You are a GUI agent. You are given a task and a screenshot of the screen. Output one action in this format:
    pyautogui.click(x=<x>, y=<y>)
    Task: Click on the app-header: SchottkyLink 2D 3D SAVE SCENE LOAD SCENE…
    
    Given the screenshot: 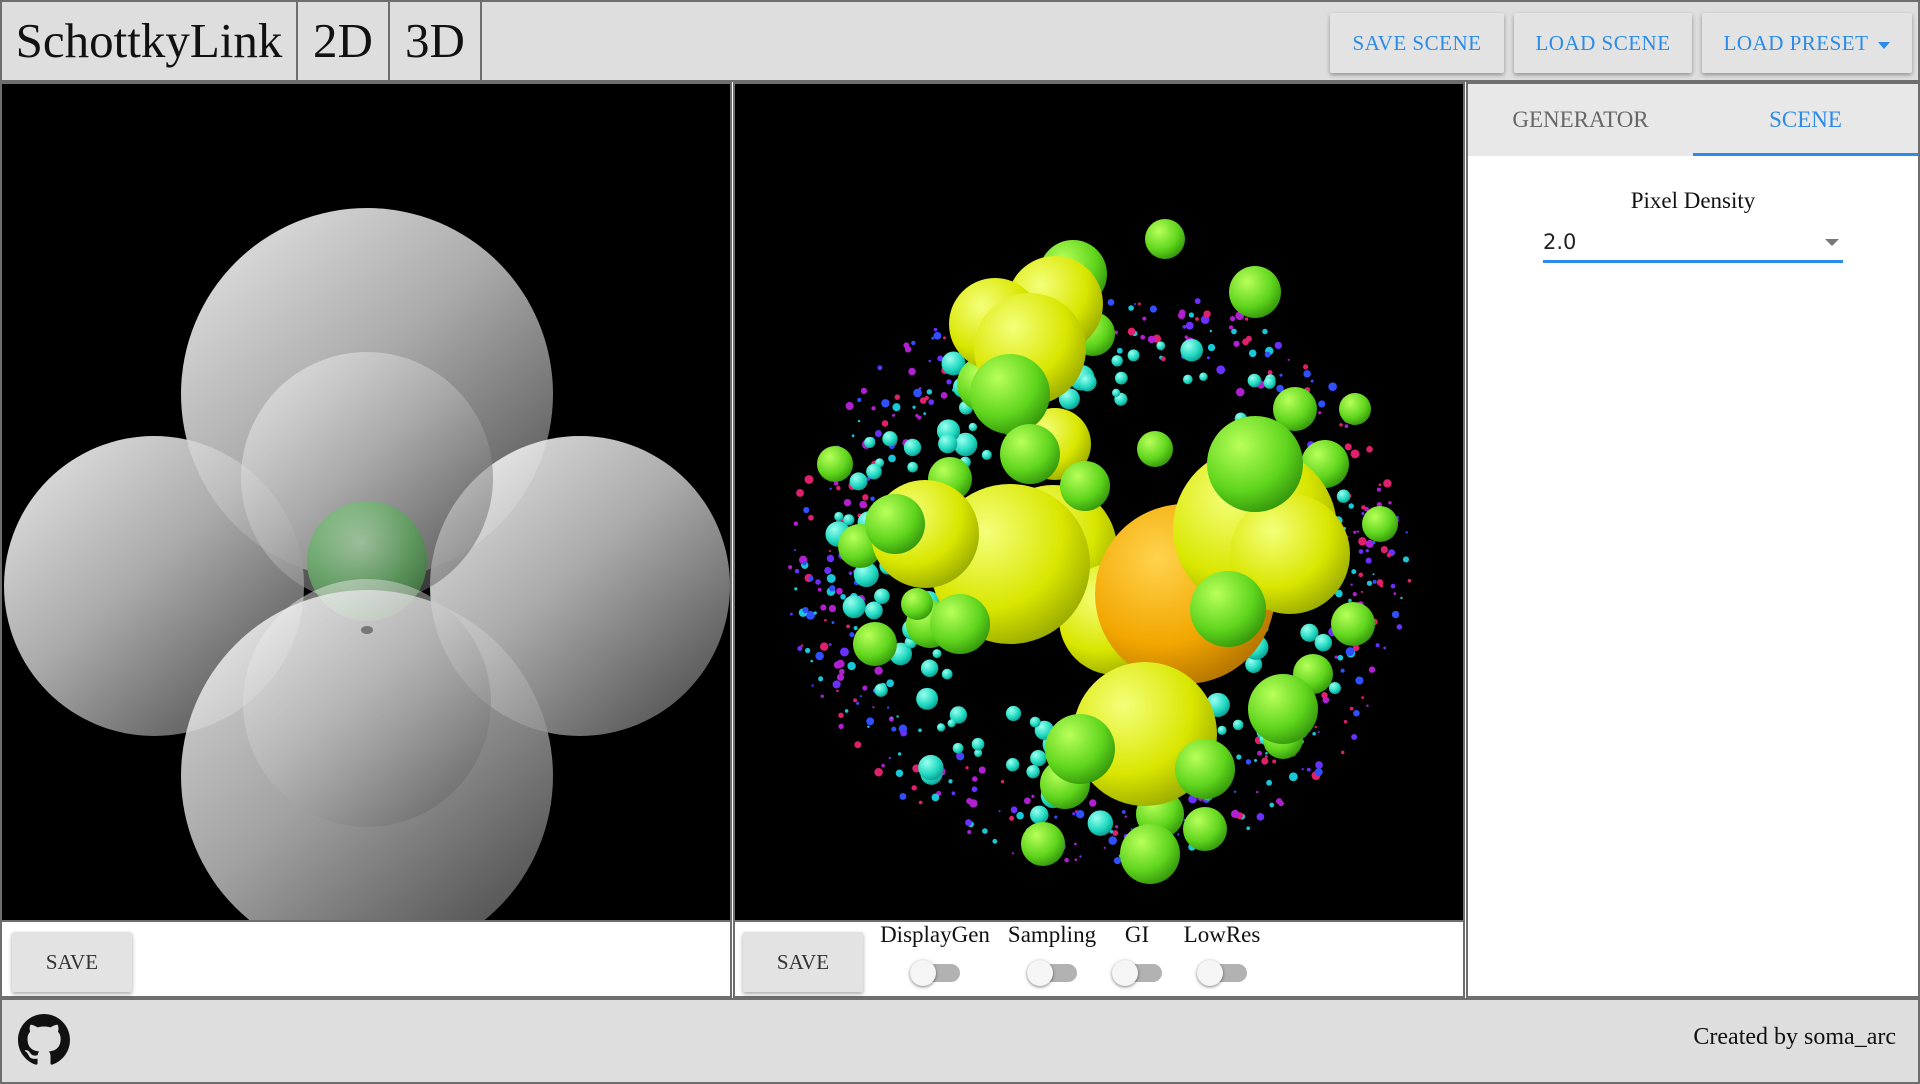 What is the action you would take?
    pyautogui.click(x=960, y=41)
    